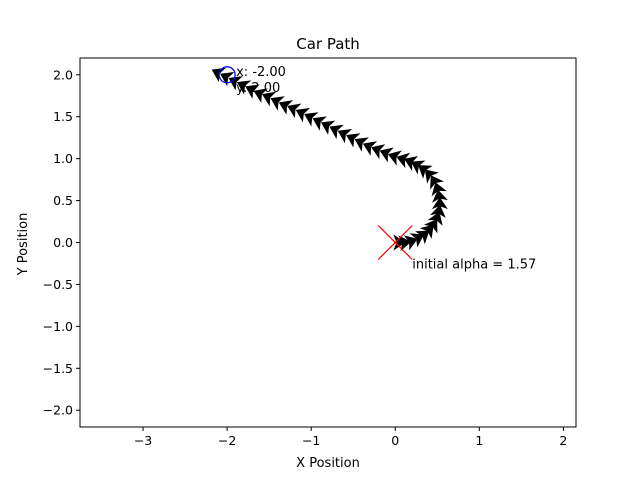  Describe the element at coordinates (58, 326) in the screenshot. I see `y-tick-label: −1.0` at that location.